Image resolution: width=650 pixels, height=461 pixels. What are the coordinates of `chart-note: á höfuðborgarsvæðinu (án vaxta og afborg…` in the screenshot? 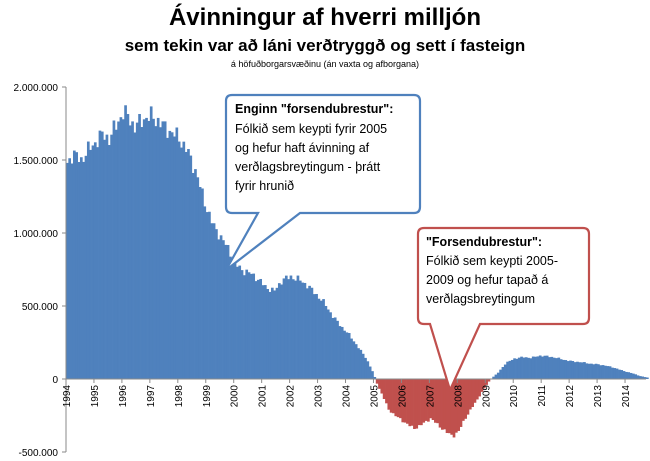 It's located at (325, 64).